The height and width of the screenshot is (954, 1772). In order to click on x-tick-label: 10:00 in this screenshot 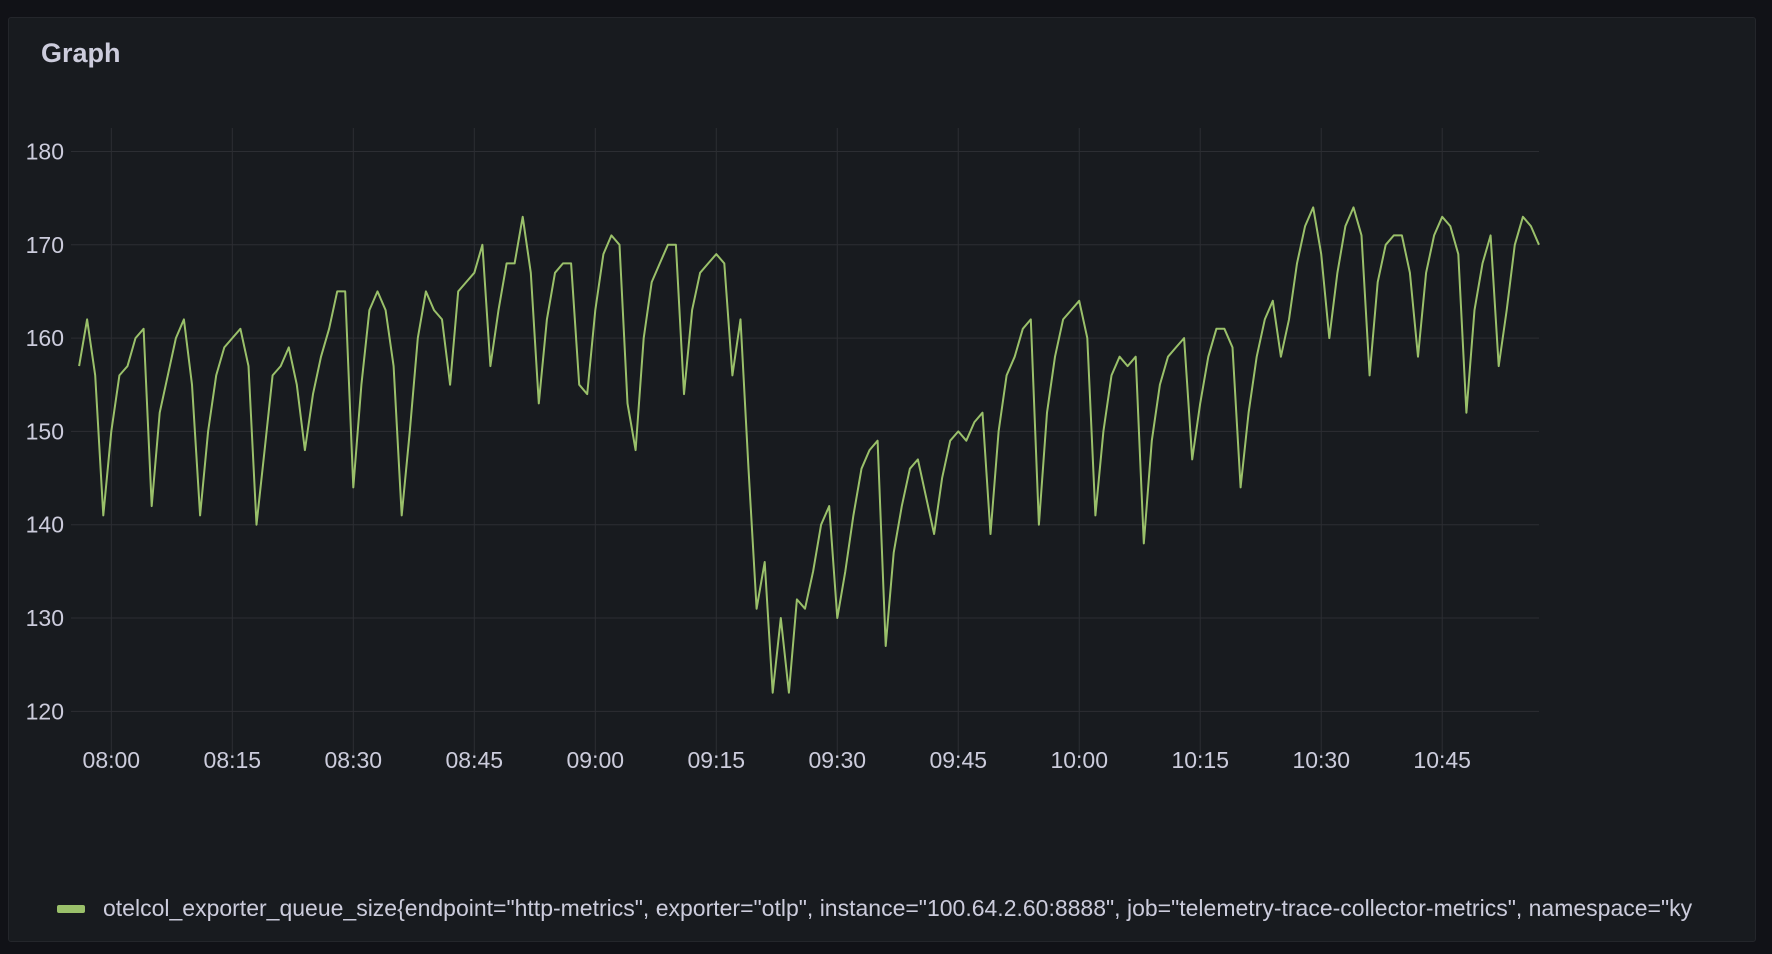, I will do `click(1079, 760)`.